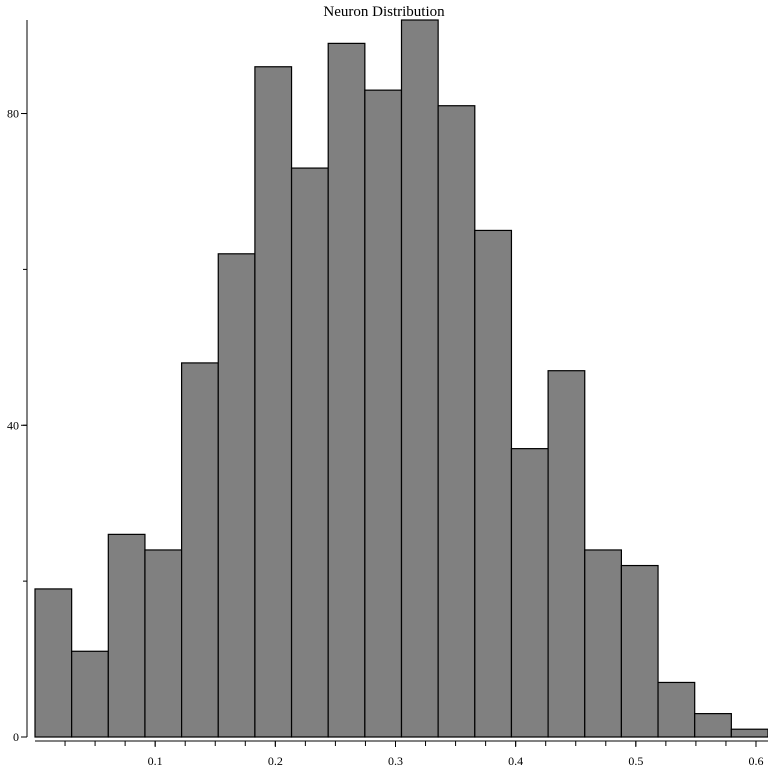  I want to click on x-tick-label: 0.4, so click(515, 761).